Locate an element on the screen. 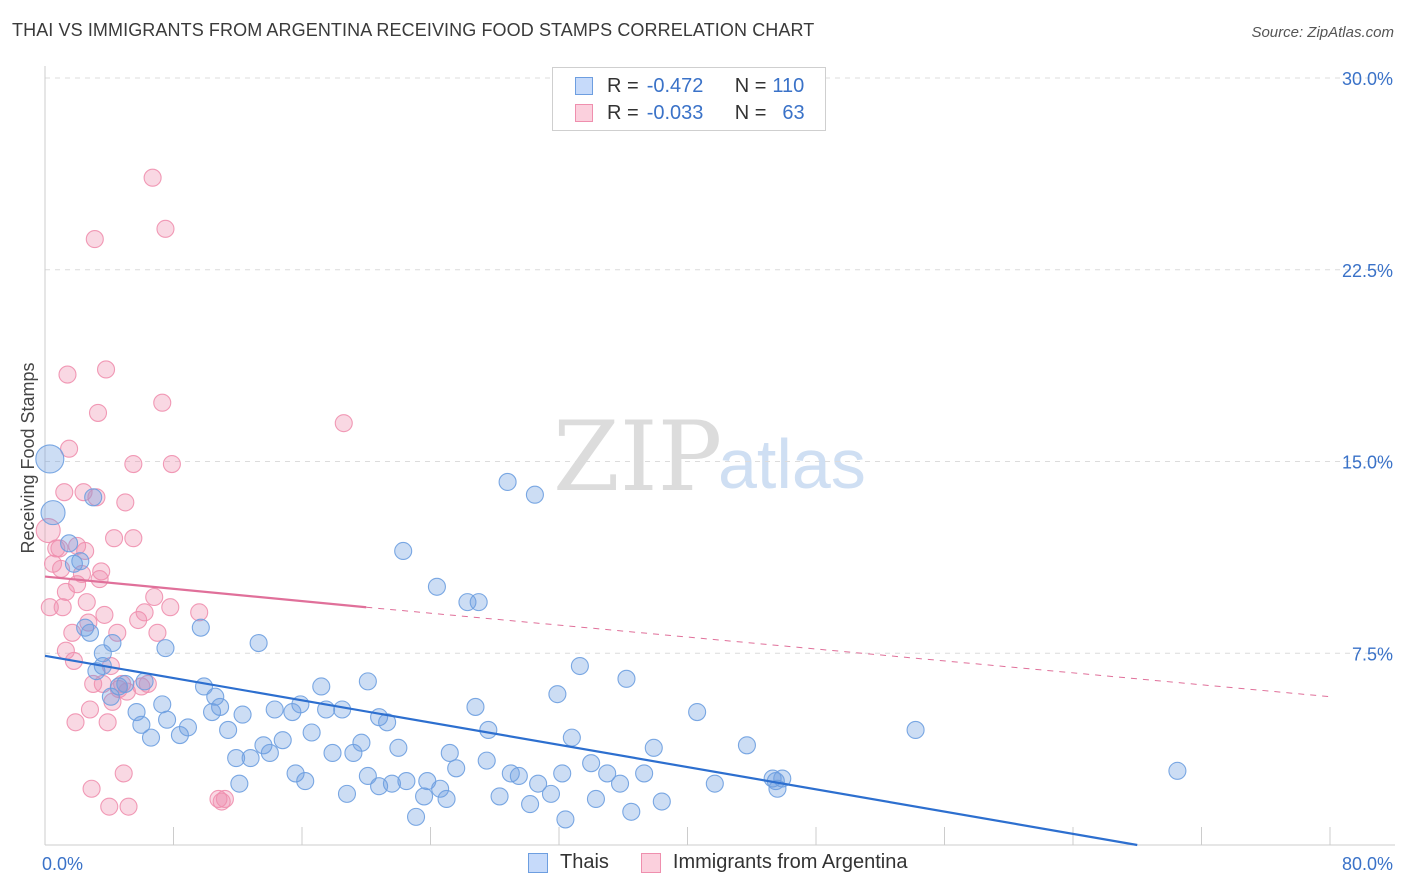 Image resolution: width=1406 pixels, height=892 pixels. legend-row-argentina: R = -0.033 N = 63 is located at coordinates (690, 113).